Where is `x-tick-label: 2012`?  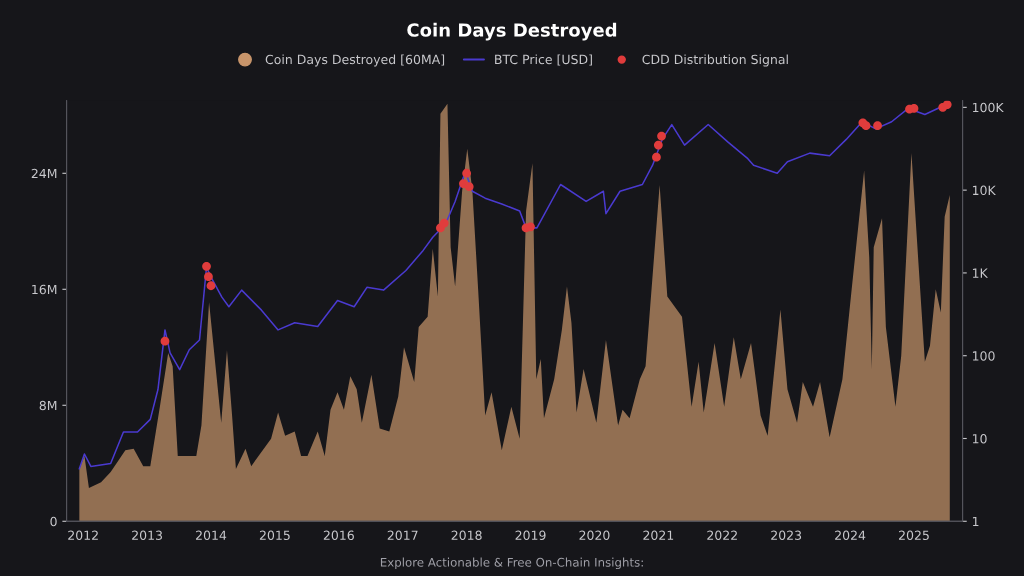 x-tick-label: 2012 is located at coordinates (83, 535).